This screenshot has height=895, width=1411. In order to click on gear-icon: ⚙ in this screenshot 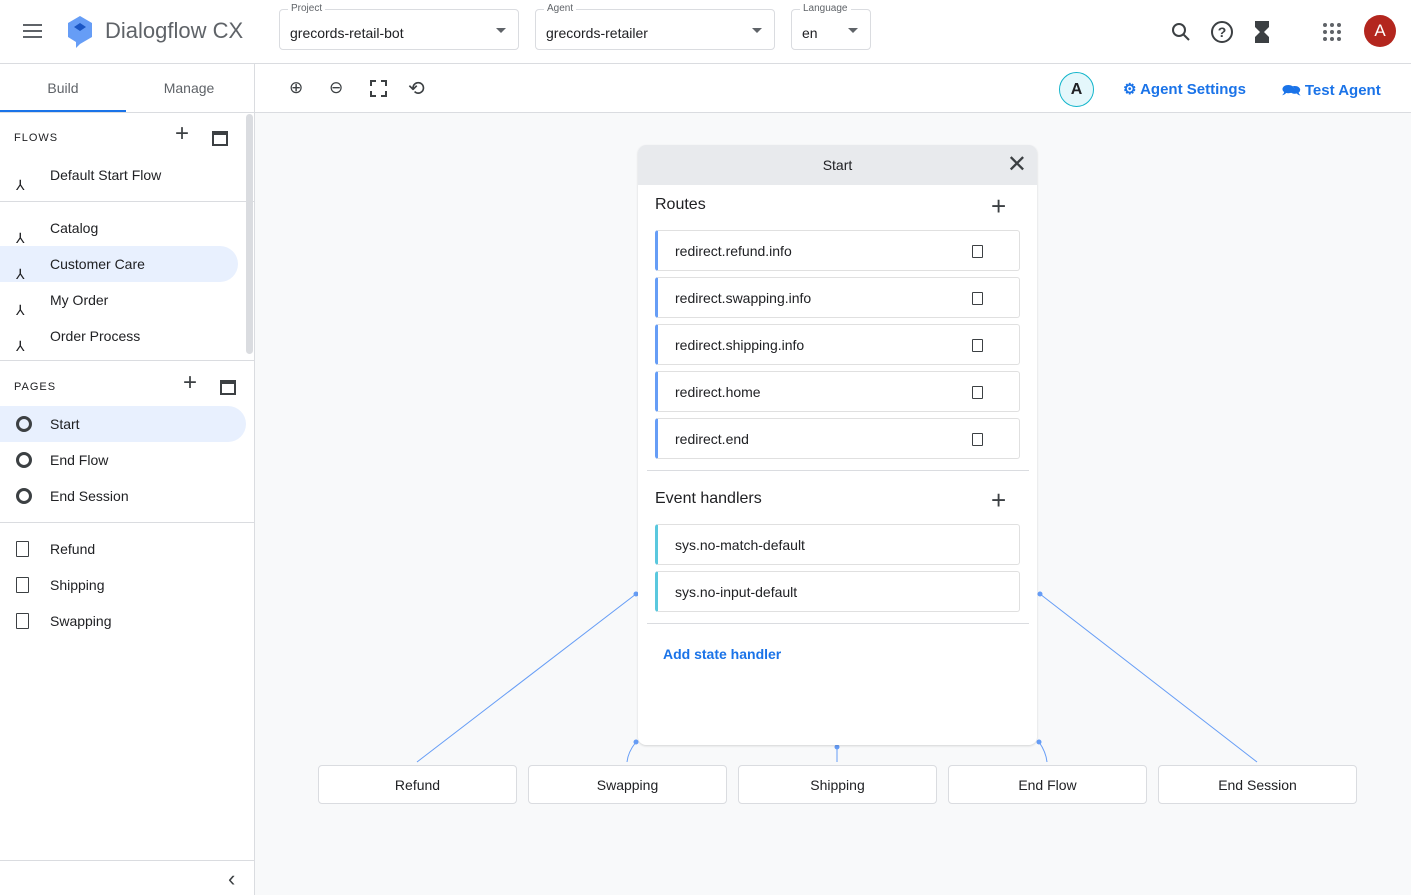, I will do `click(1130, 89)`.